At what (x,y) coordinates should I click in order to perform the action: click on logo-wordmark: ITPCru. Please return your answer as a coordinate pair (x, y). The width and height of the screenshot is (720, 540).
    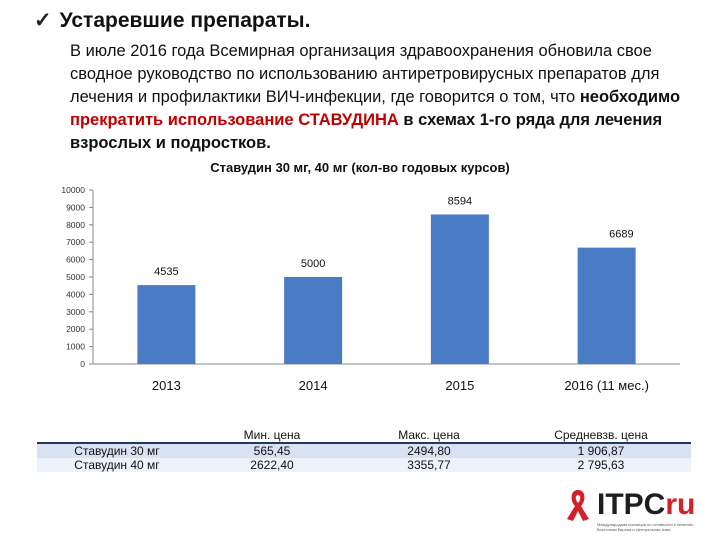
    Looking at the image, I should click on (646, 505).